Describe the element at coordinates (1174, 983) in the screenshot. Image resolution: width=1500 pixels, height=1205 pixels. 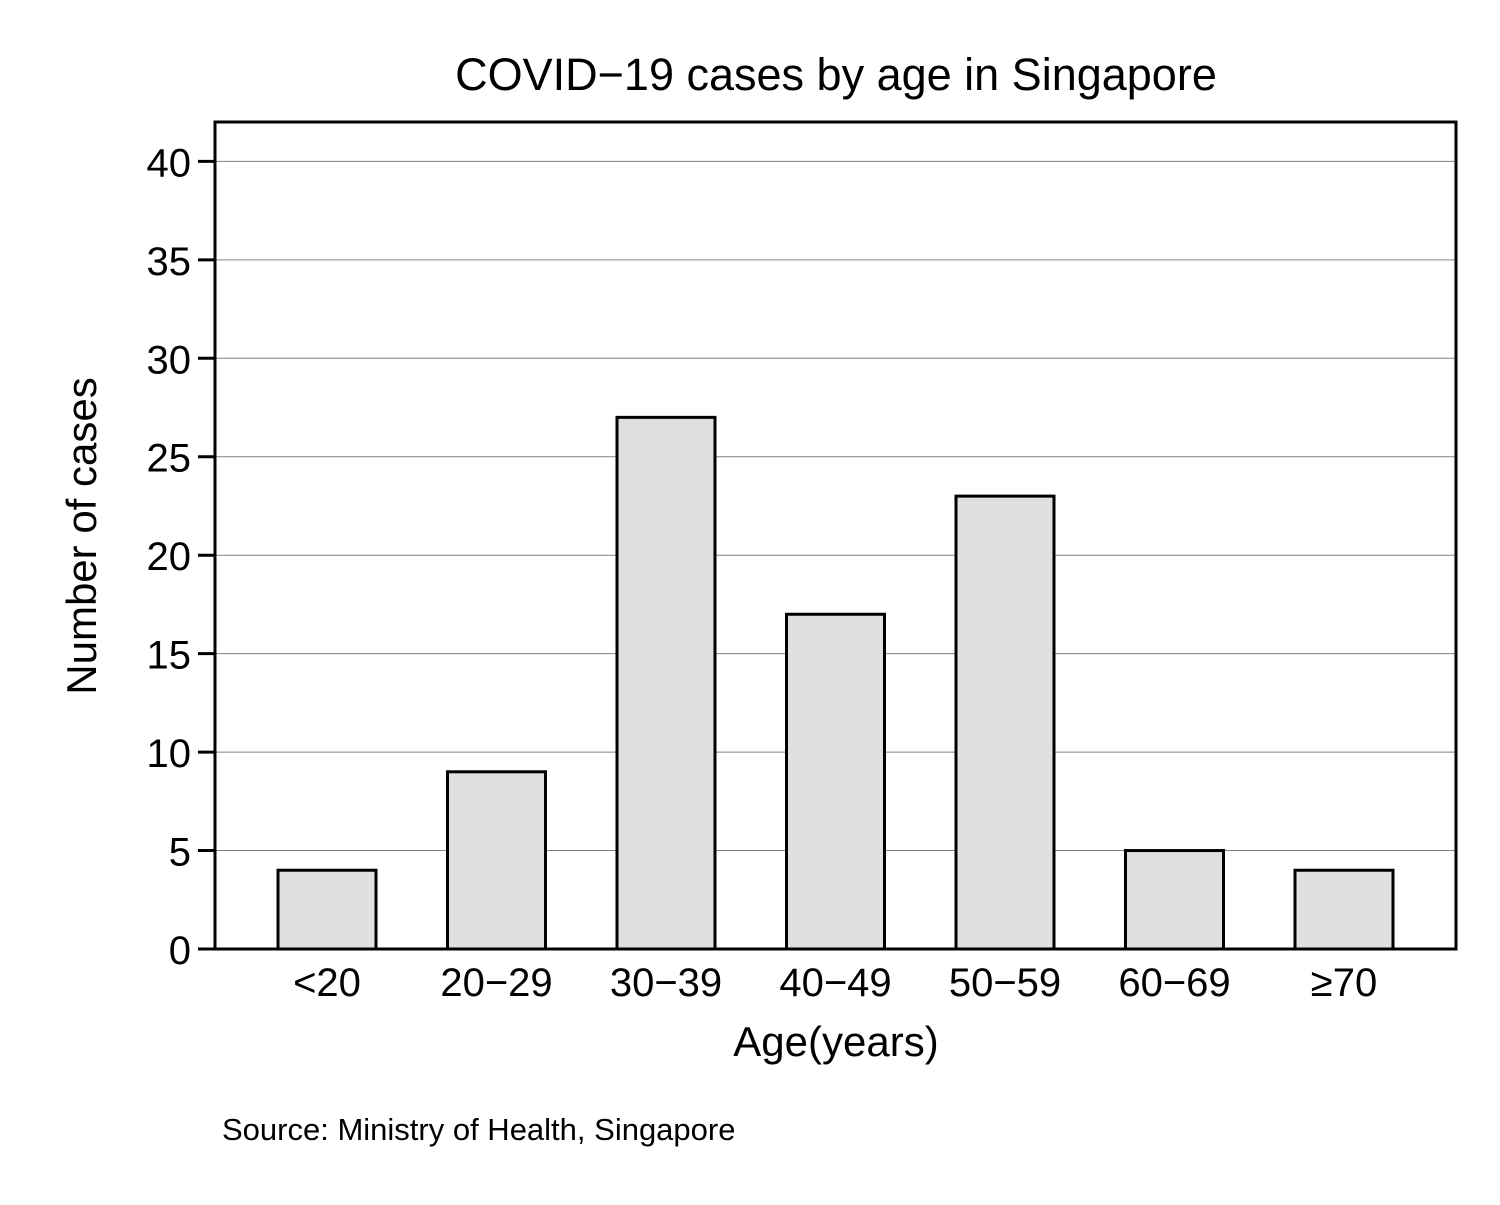
I see `x-tick-label: 60−69` at that location.